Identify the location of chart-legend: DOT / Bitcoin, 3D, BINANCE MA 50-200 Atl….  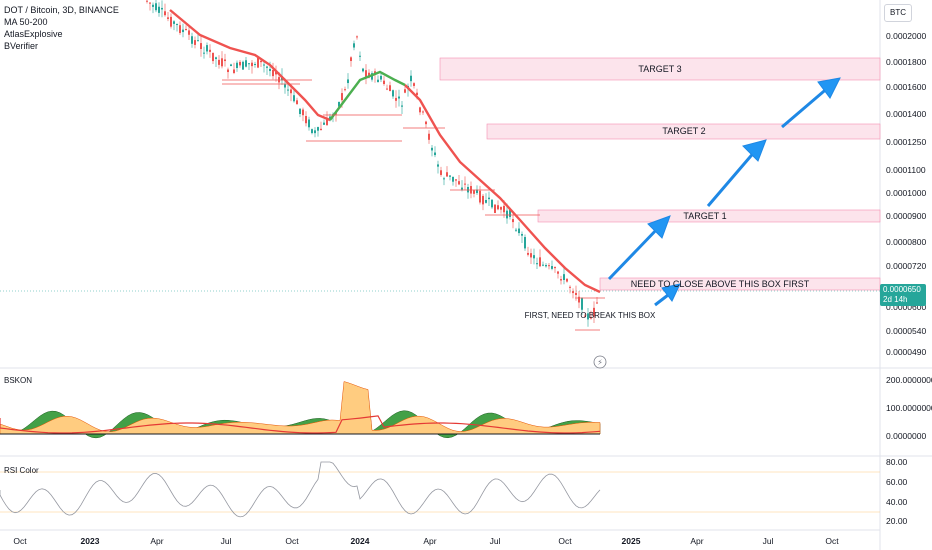
(61, 28).